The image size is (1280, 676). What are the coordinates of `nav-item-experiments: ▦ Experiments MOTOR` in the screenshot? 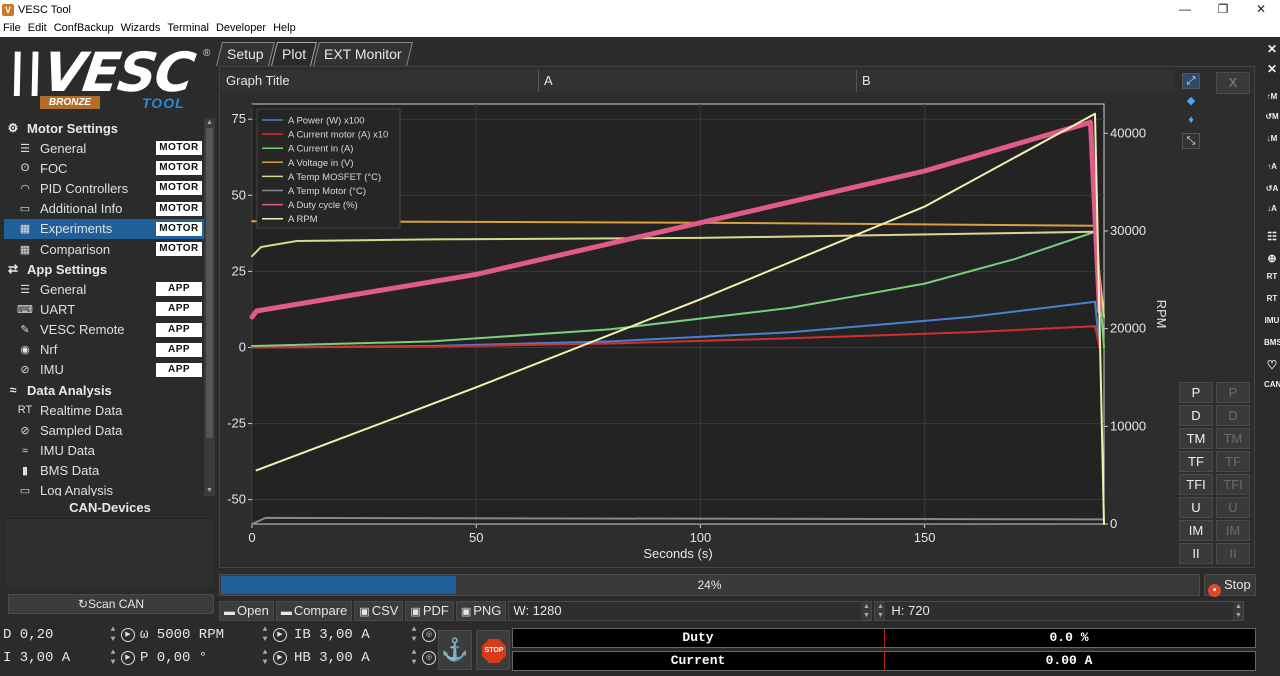 It's located at (104, 228).